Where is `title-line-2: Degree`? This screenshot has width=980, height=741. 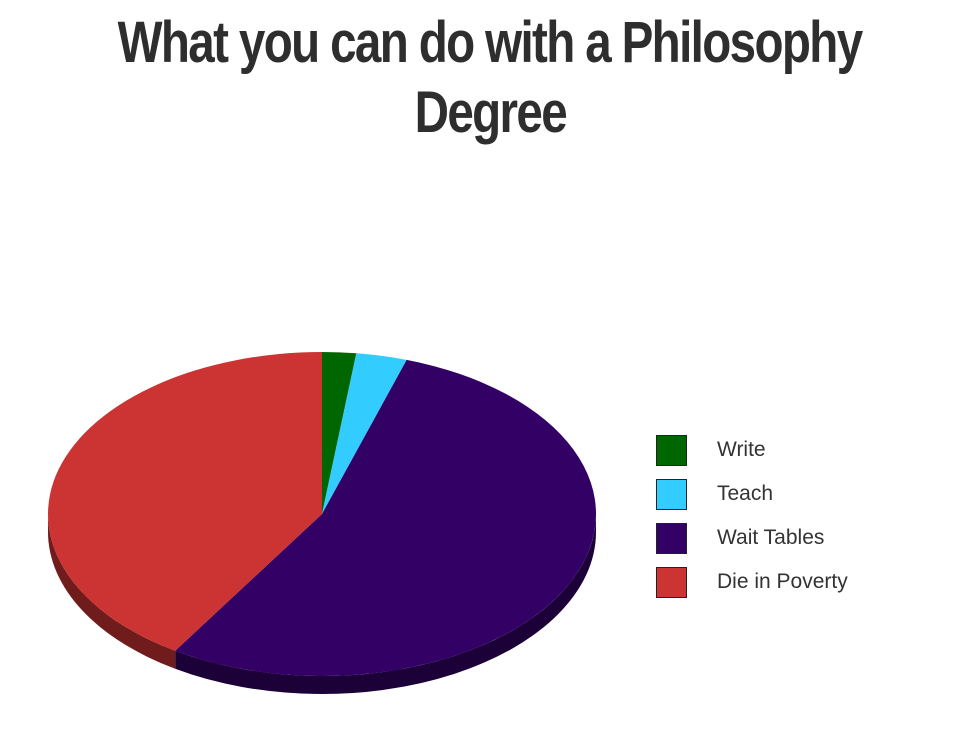 title-line-2: Degree is located at coordinates (490, 112).